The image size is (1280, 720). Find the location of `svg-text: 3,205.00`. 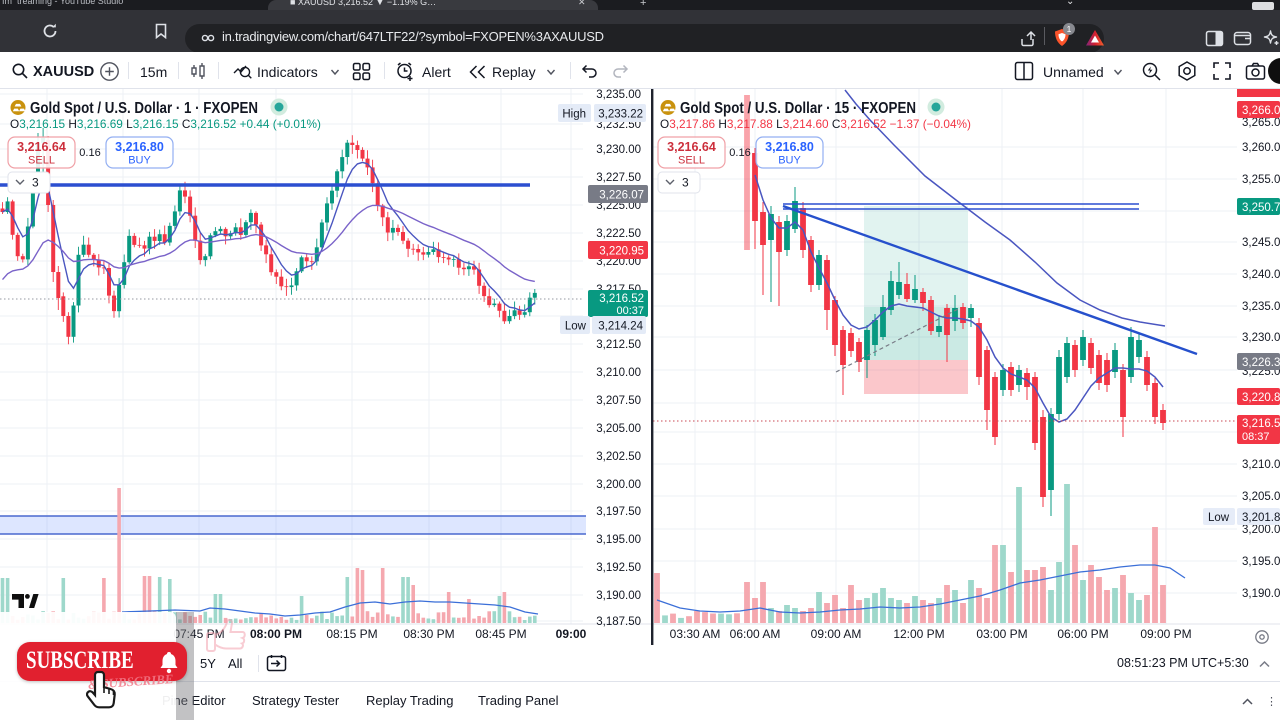

svg-text: 3,205.00 is located at coordinates (618, 429).